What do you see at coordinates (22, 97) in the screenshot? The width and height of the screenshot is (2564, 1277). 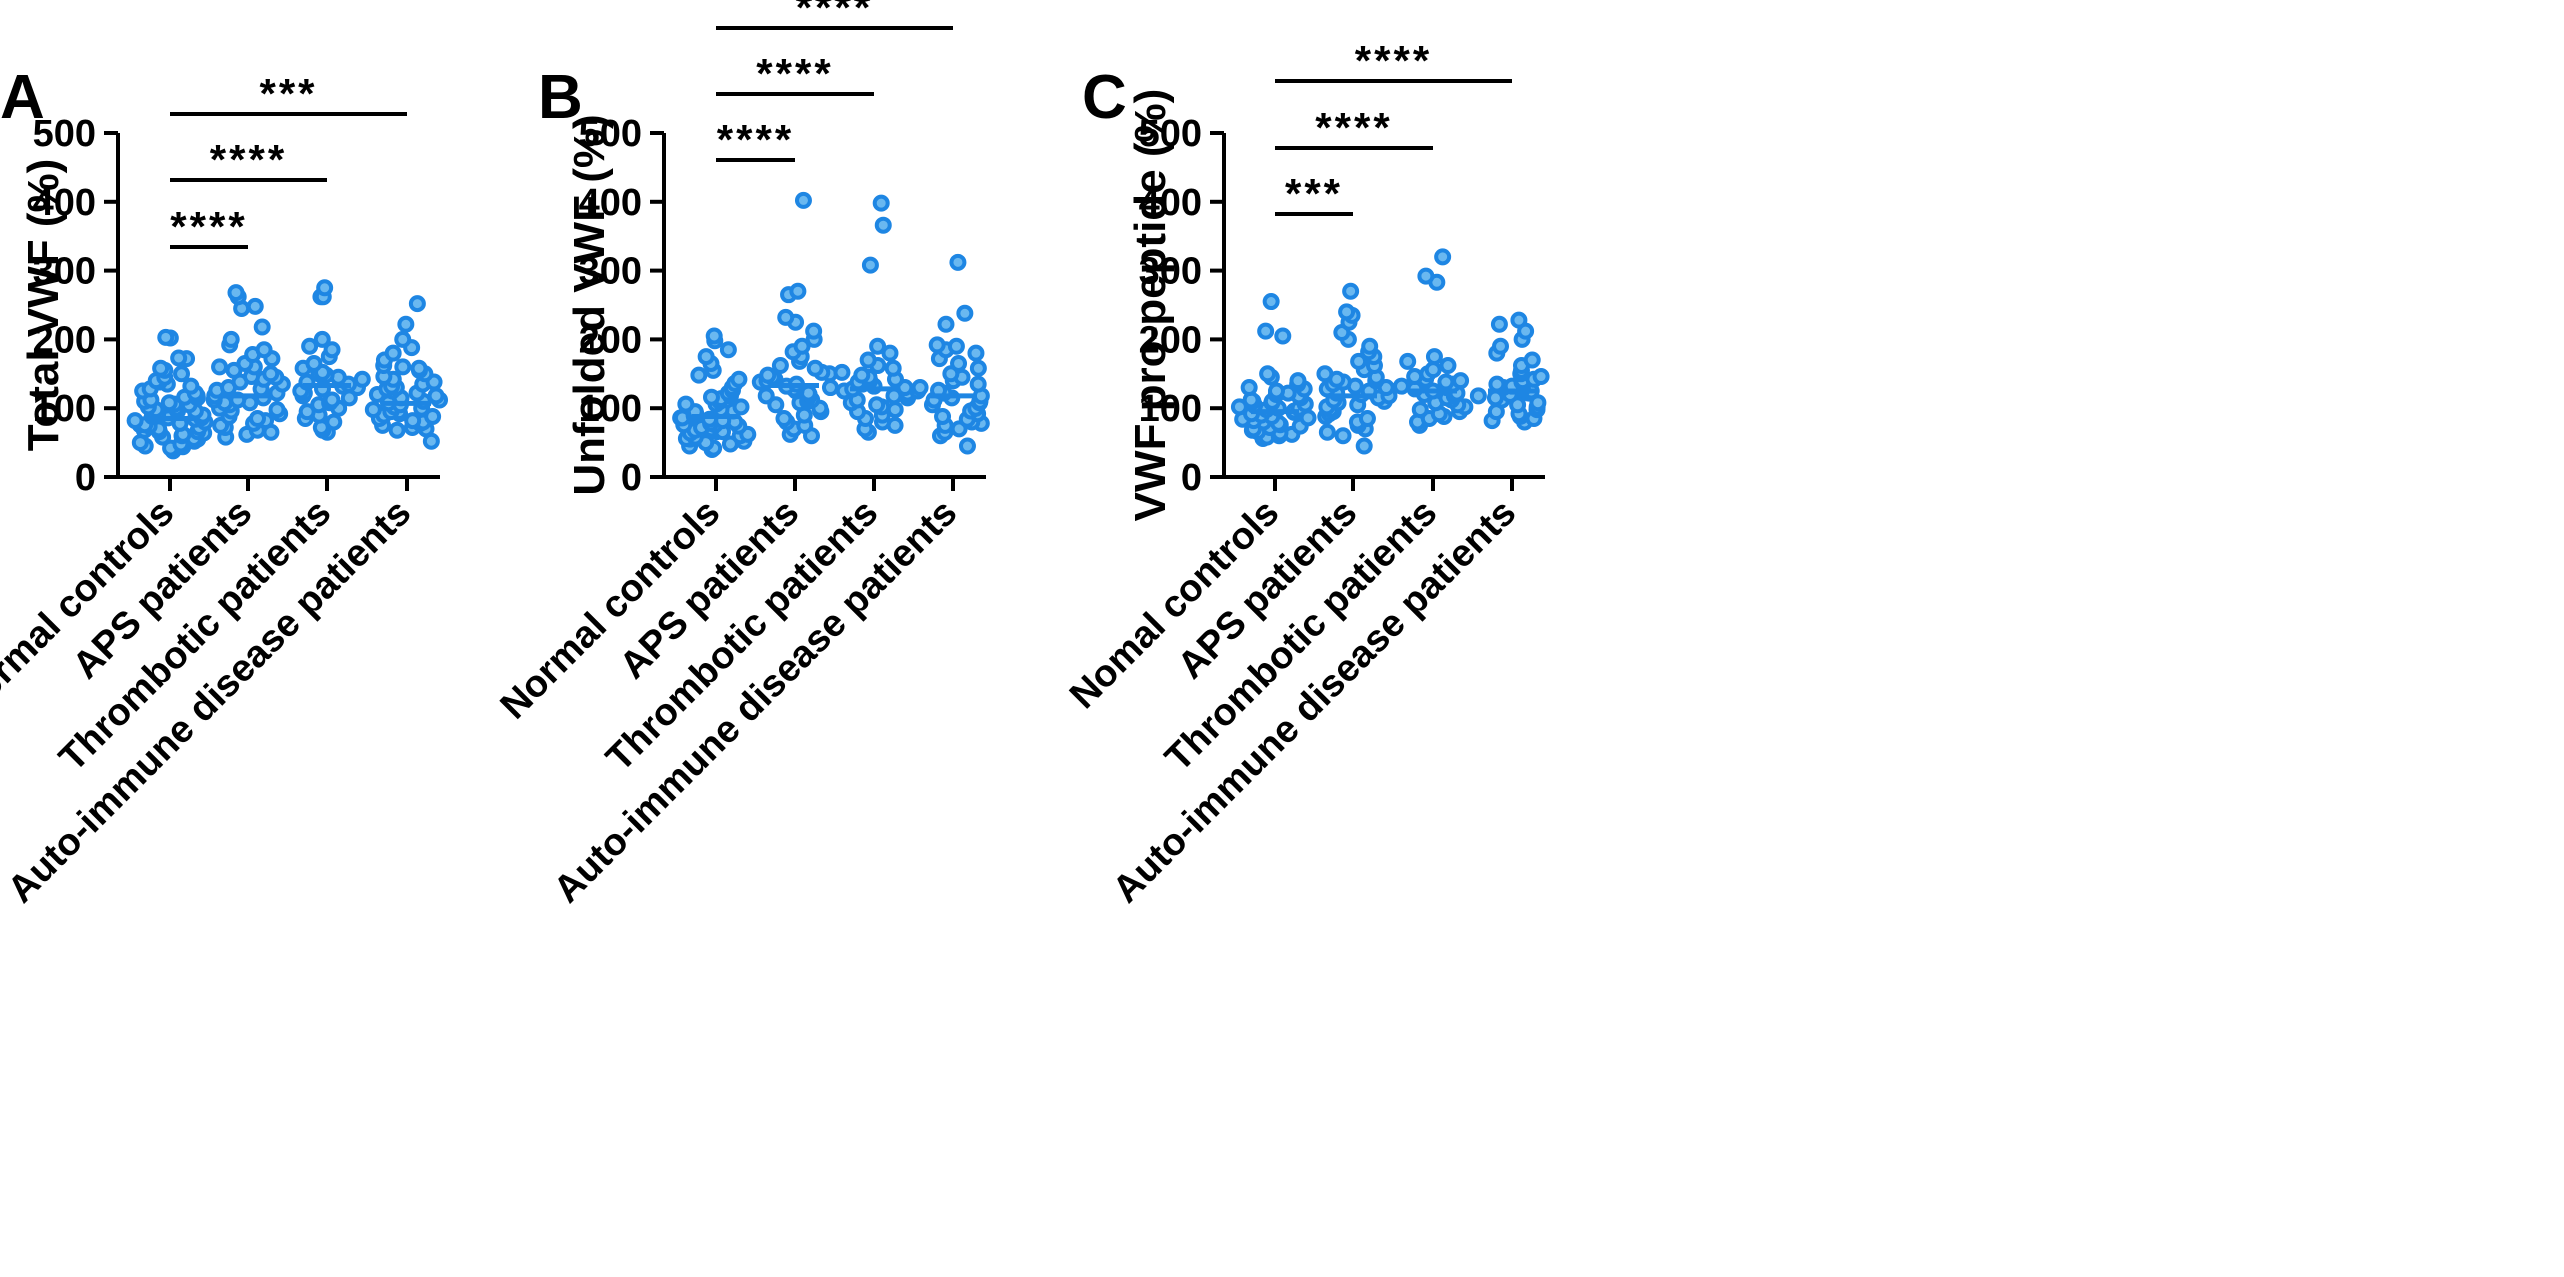 I see `panel-letter: A` at bounding box center [22, 97].